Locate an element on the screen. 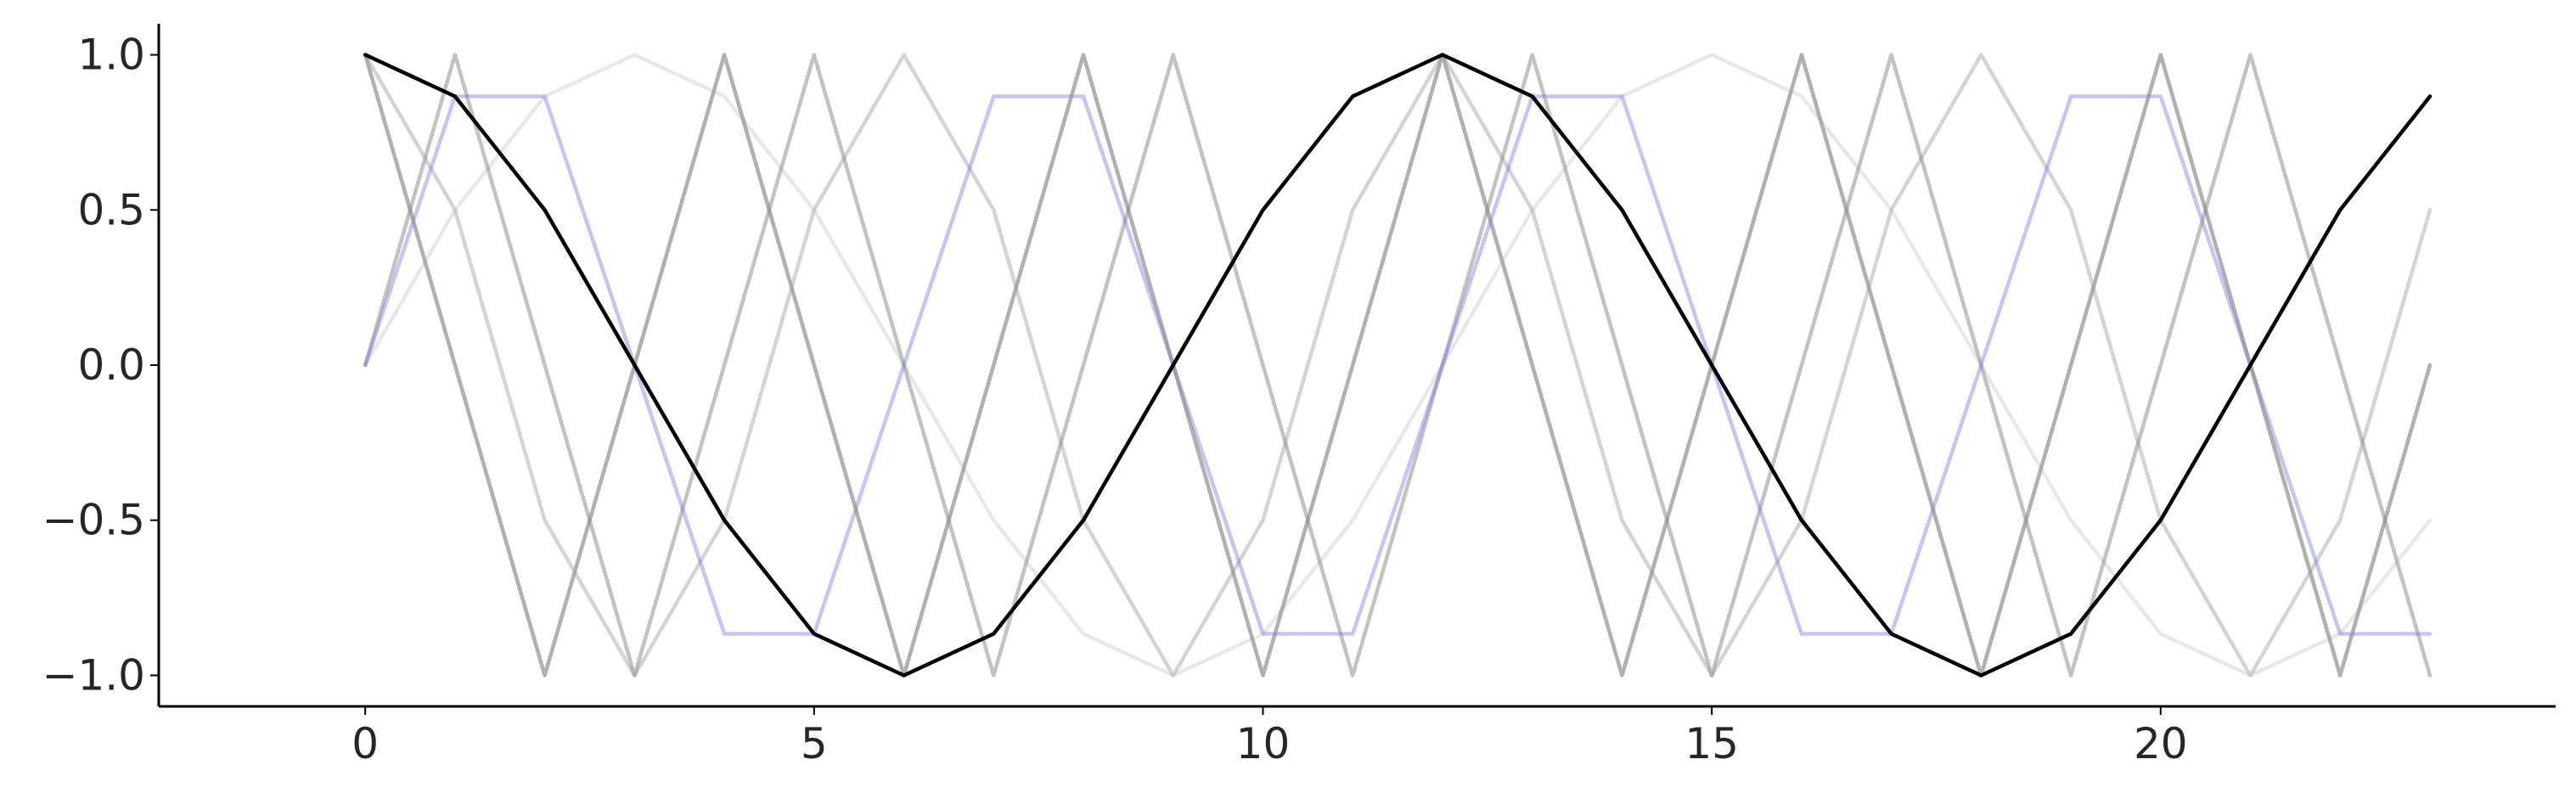  y-tick-label: 1.0 is located at coordinates (111, 55).